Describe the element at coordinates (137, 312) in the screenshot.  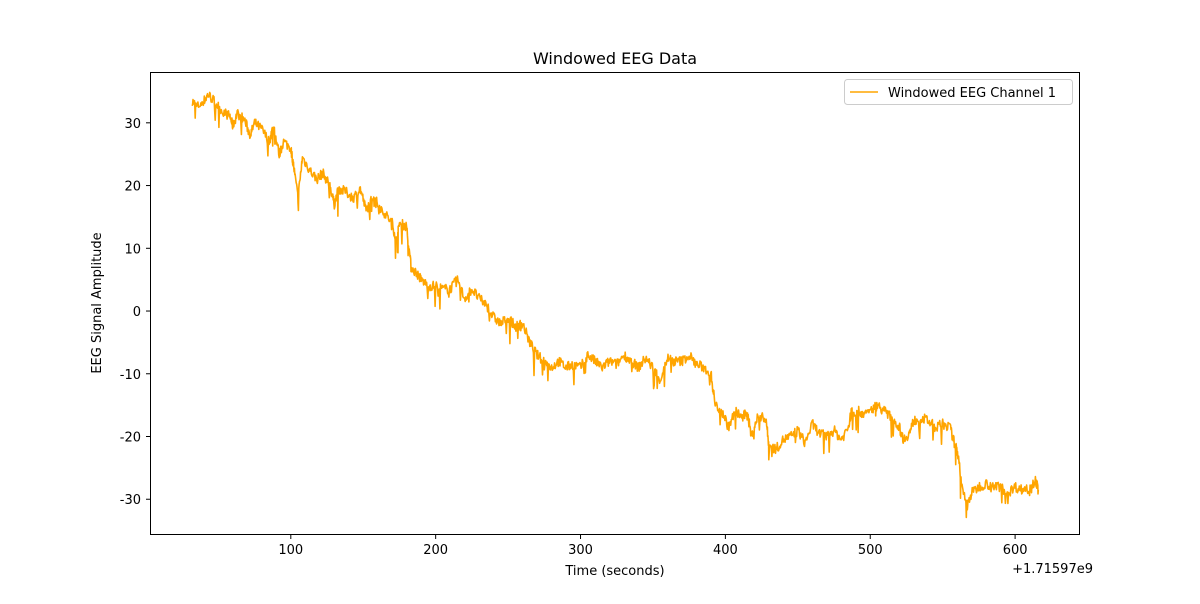
I see `y-tick-label: 0` at that location.